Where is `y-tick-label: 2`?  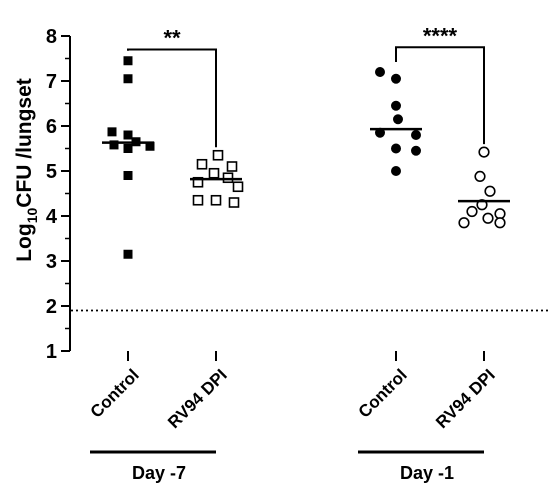
y-tick-label: 2 is located at coordinates (51, 307).